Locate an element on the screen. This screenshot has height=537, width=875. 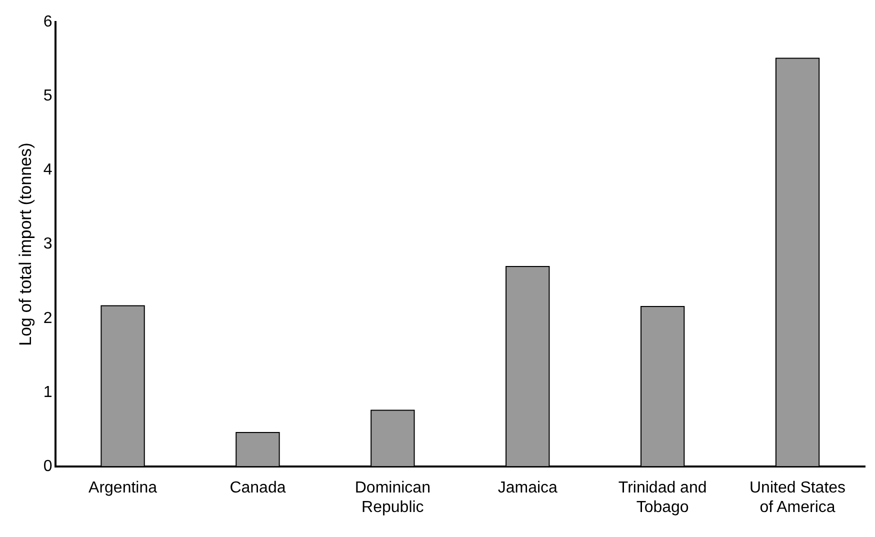
x-tick-label: Jamaica is located at coordinates (528, 488).